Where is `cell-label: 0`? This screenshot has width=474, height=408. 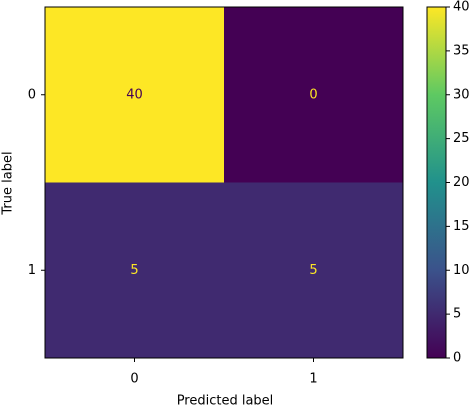 cell-label: 0 is located at coordinates (313, 94).